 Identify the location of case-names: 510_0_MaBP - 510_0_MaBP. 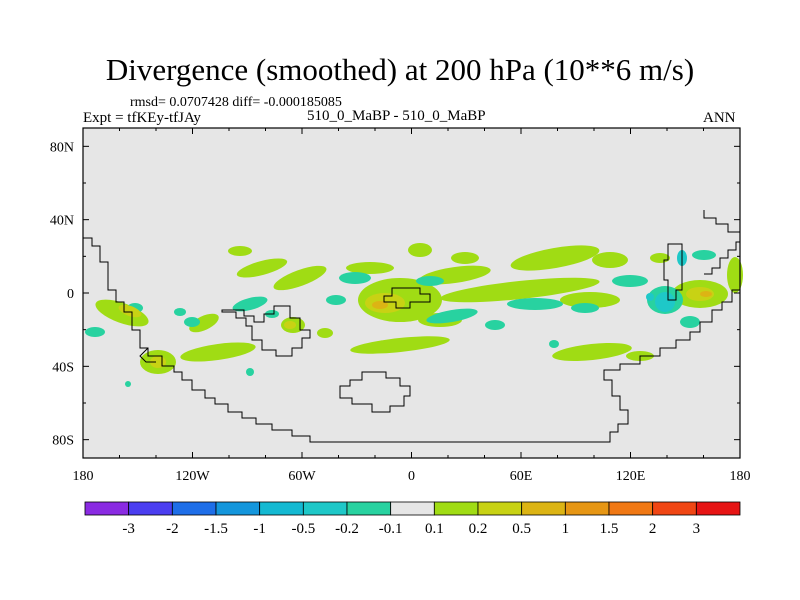
(396, 116).